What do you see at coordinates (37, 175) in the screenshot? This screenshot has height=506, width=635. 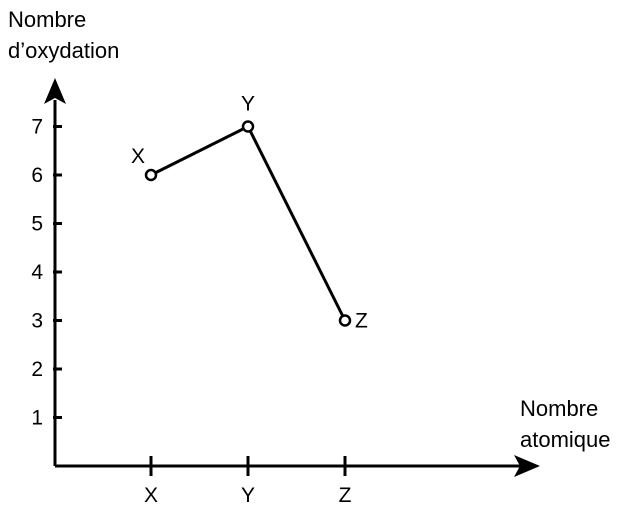 I see `y-tick-label: 6` at bounding box center [37, 175].